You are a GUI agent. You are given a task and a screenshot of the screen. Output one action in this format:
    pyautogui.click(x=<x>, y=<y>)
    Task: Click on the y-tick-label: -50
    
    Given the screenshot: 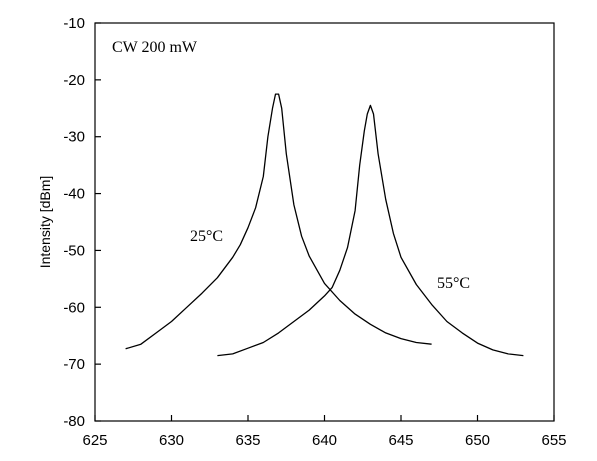 What is the action you would take?
    pyautogui.click(x=74, y=250)
    